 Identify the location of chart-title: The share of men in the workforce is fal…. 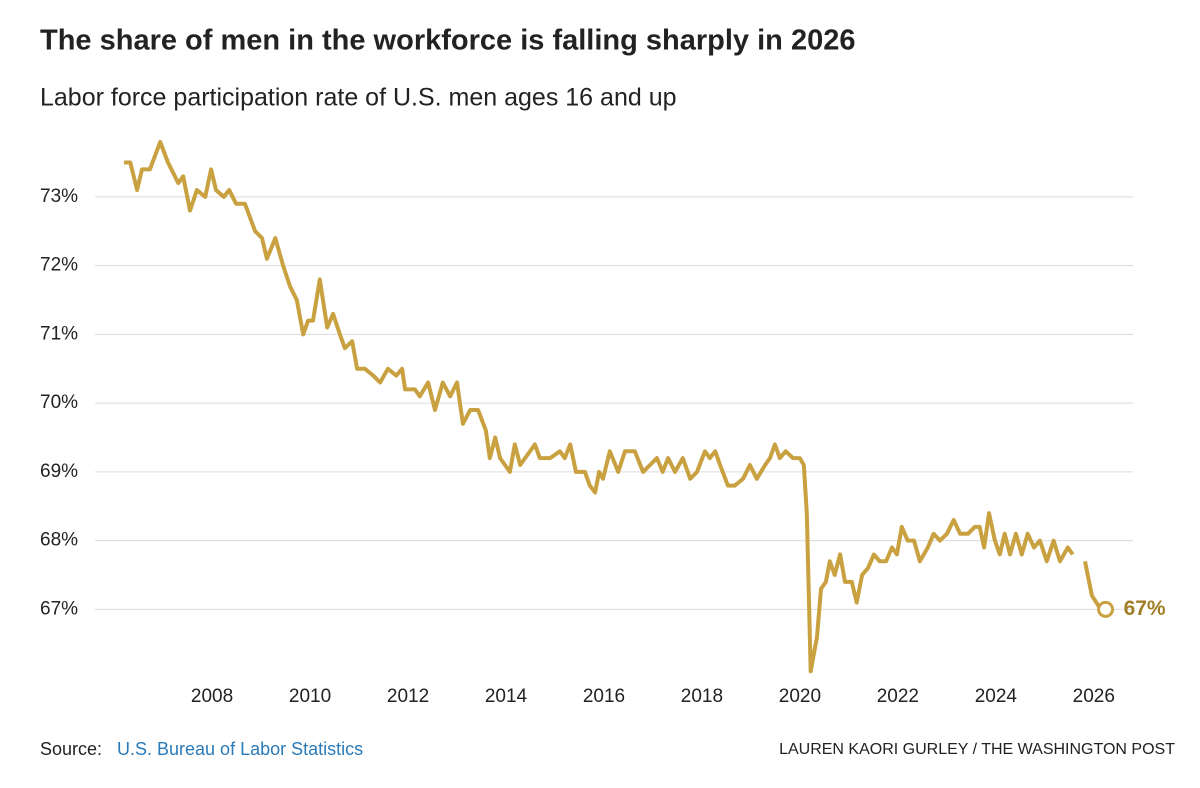
(447, 41).